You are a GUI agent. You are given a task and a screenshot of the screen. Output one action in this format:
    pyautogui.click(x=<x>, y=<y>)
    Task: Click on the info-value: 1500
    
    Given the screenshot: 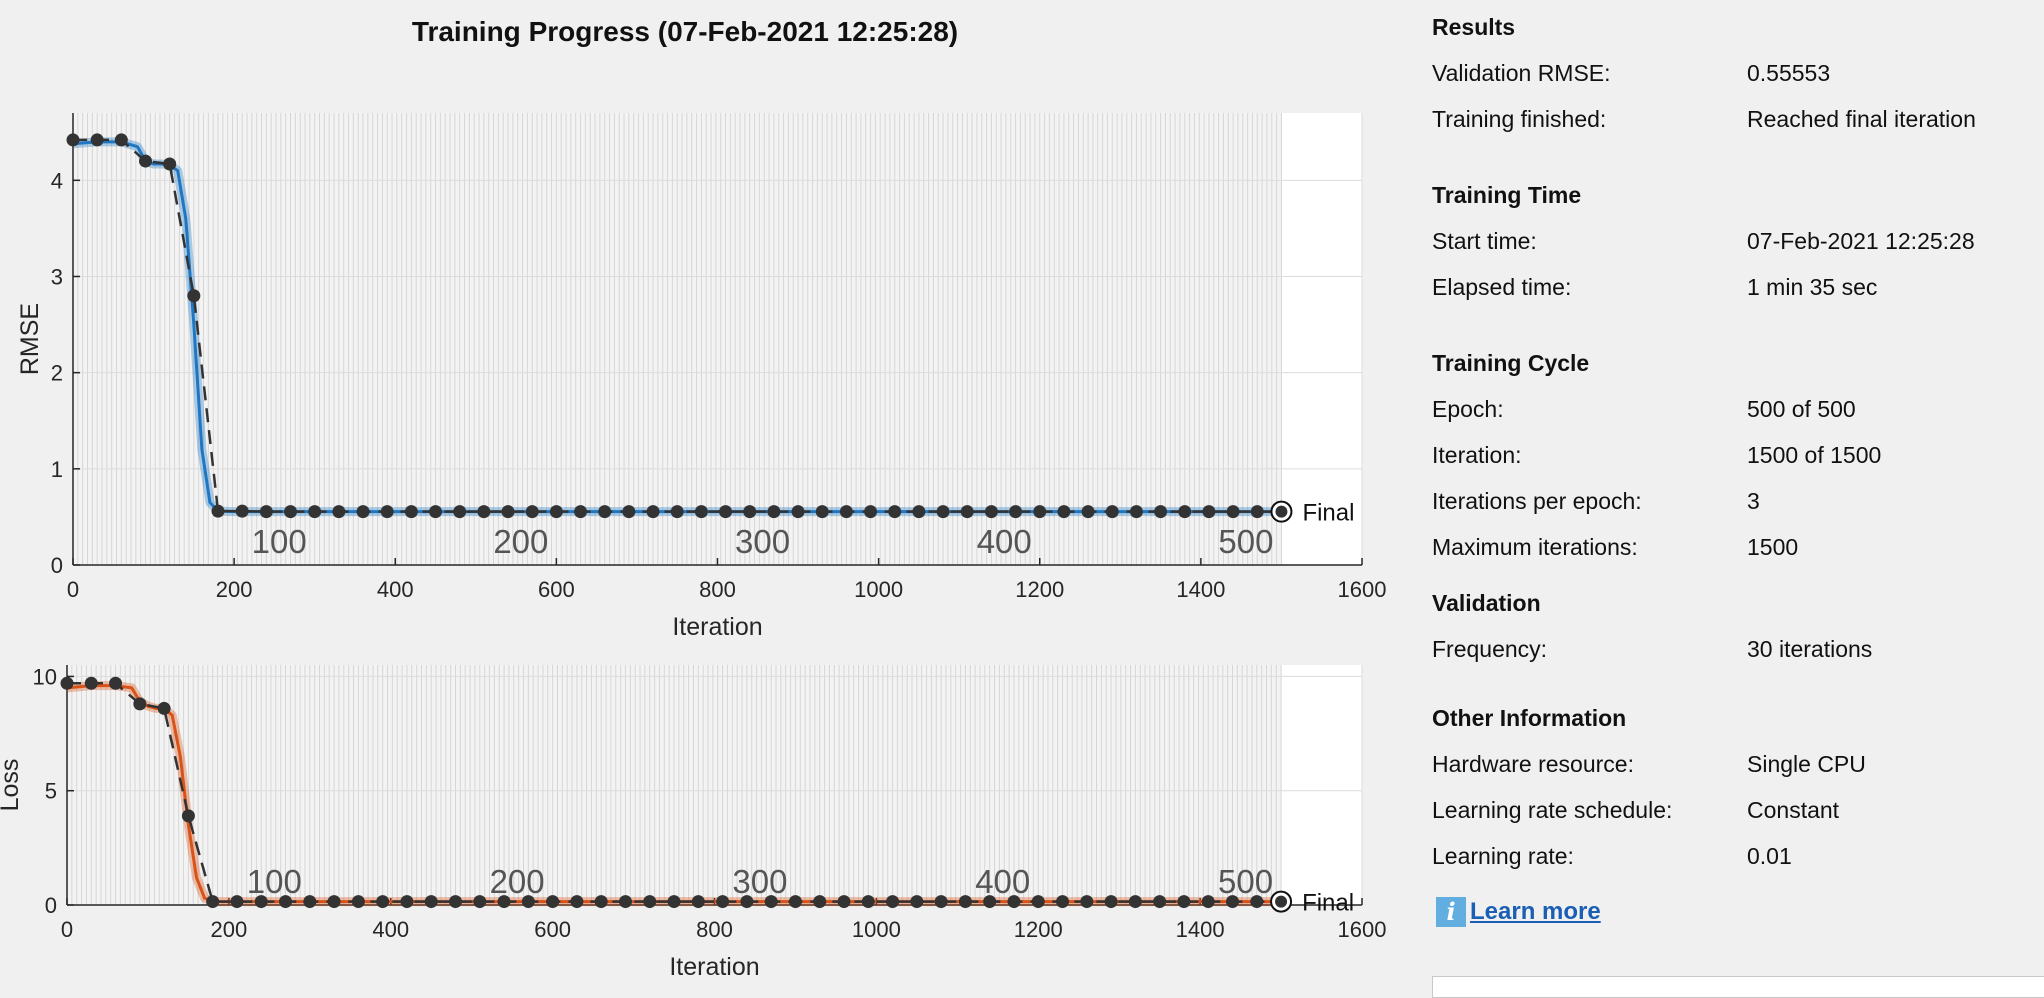 What is the action you would take?
    pyautogui.click(x=1773, y=547)
    